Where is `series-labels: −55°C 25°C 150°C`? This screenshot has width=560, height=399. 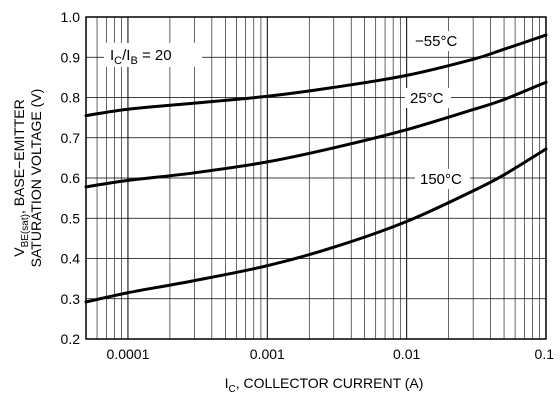
series-labels: −55°C 25°C 150°C is located at coordinates (437, 110).